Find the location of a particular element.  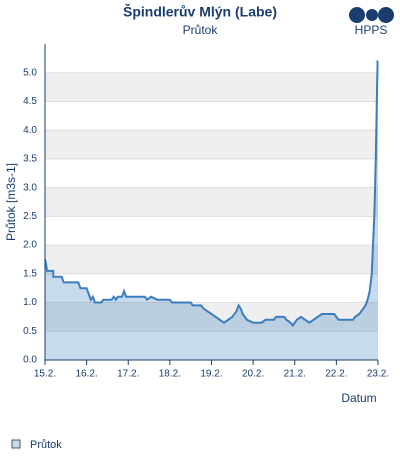

y-tick-label: 4.5 is located at coordinates (30, 101).